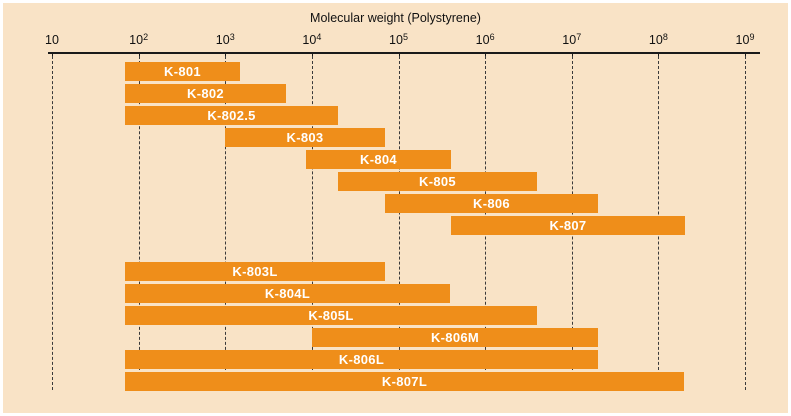  I want to click on range-bar-k-807l: K-807L, so click(404, 381).